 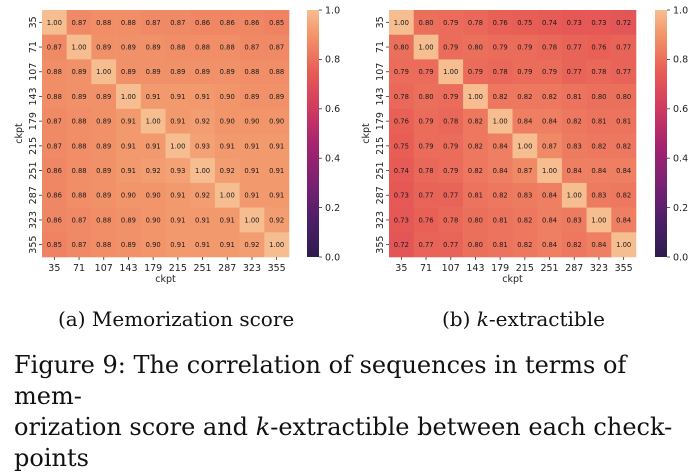 What do you see at coordinates (380, 195) in the screenshot?
I see `y-tick-label: 287` at bounding box center [380, 195].